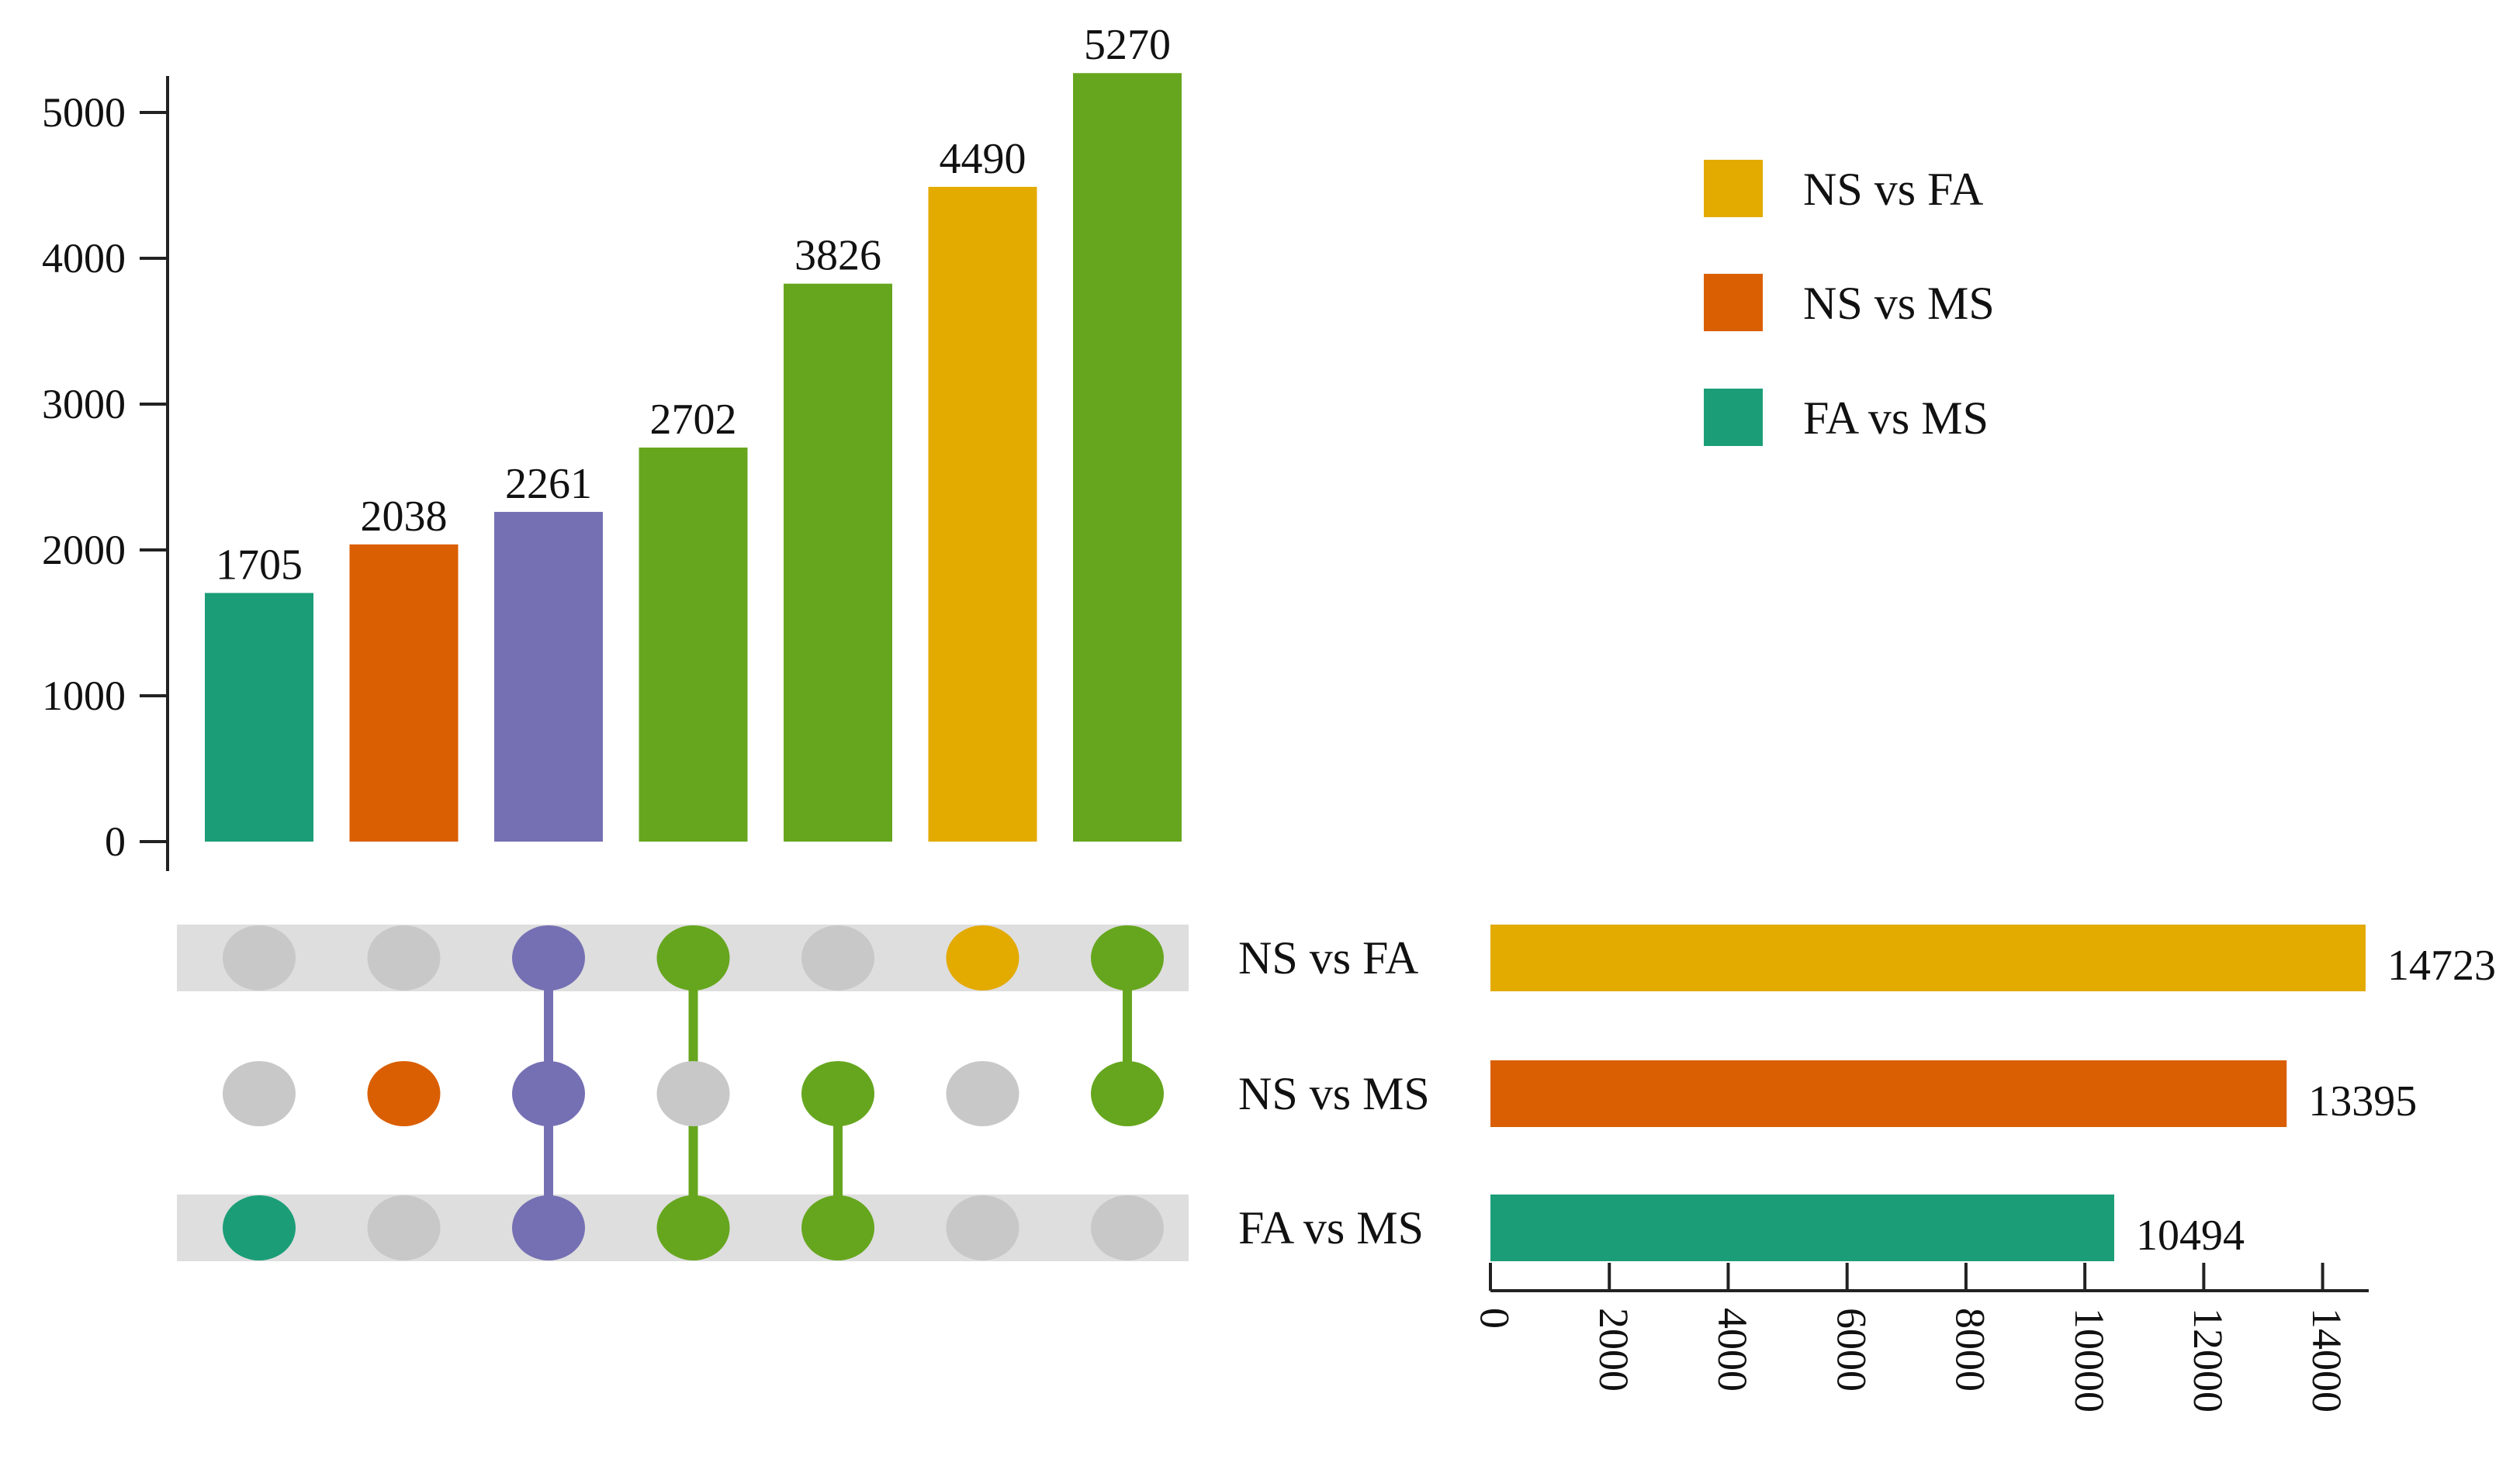  I want to click on legend-label: NS vs FA, so click(1893, 189).